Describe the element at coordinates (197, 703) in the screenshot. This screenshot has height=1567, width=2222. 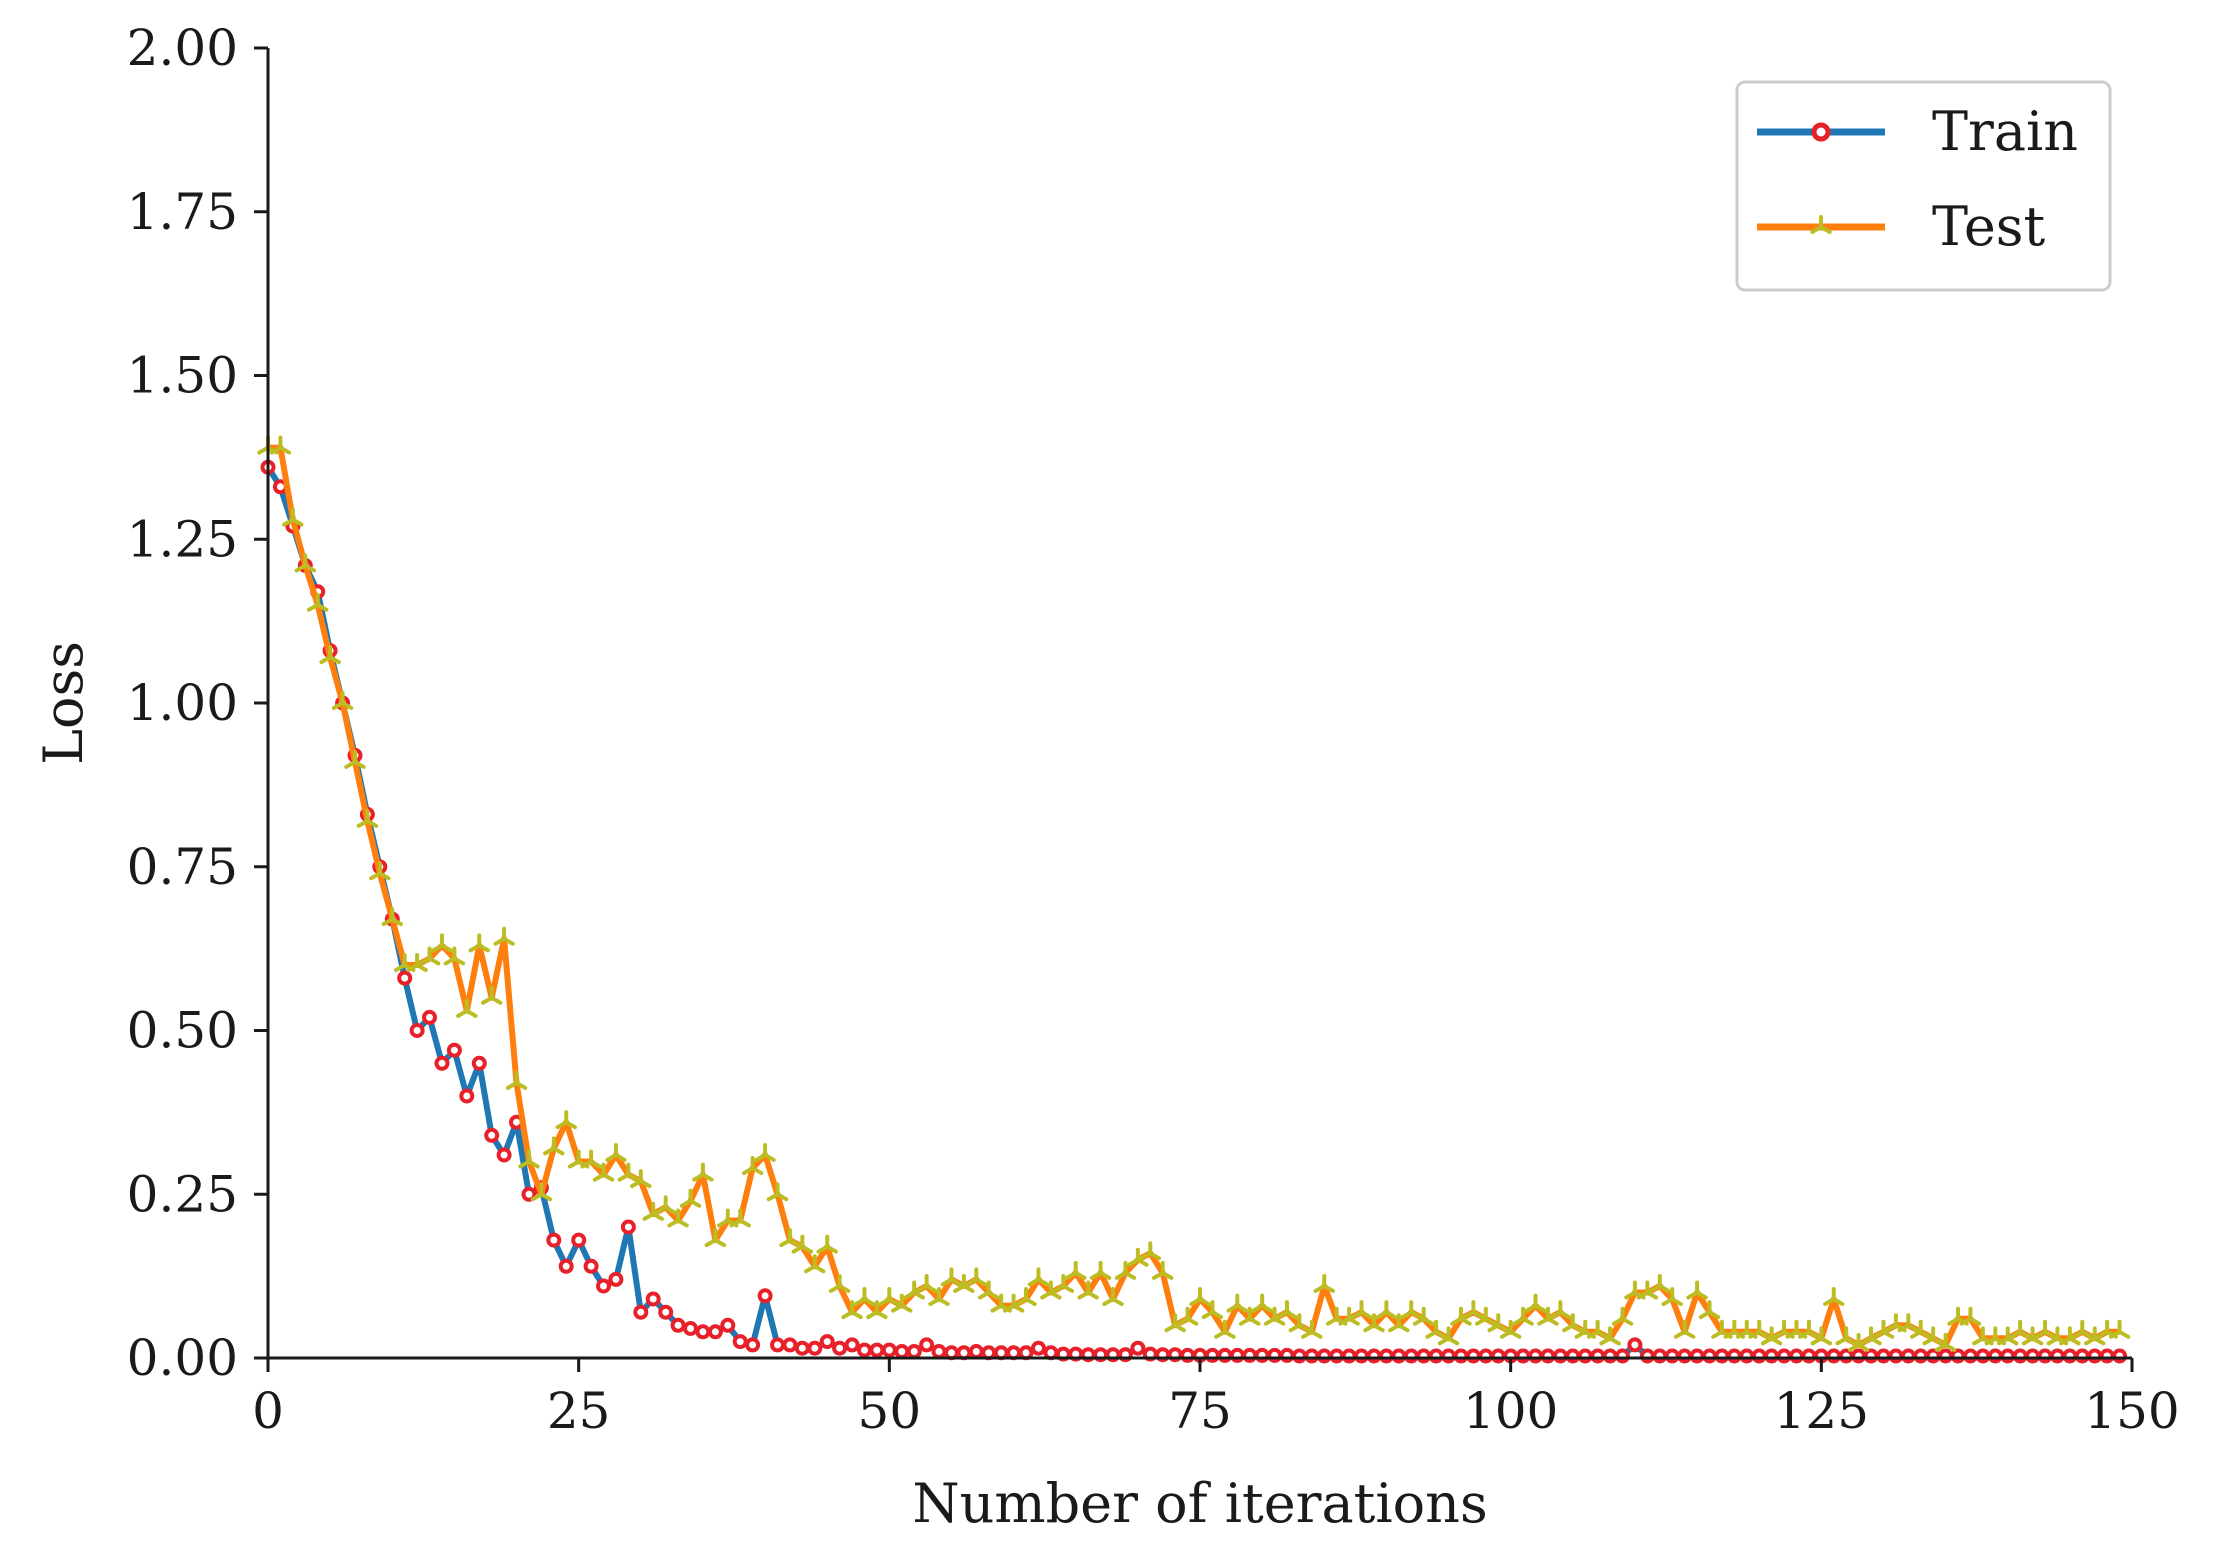
I see `y-axis-ticks: 0.00 0.25 0.50 0.75 1.00 1.25 1.50 1.75 2.00` at that location.